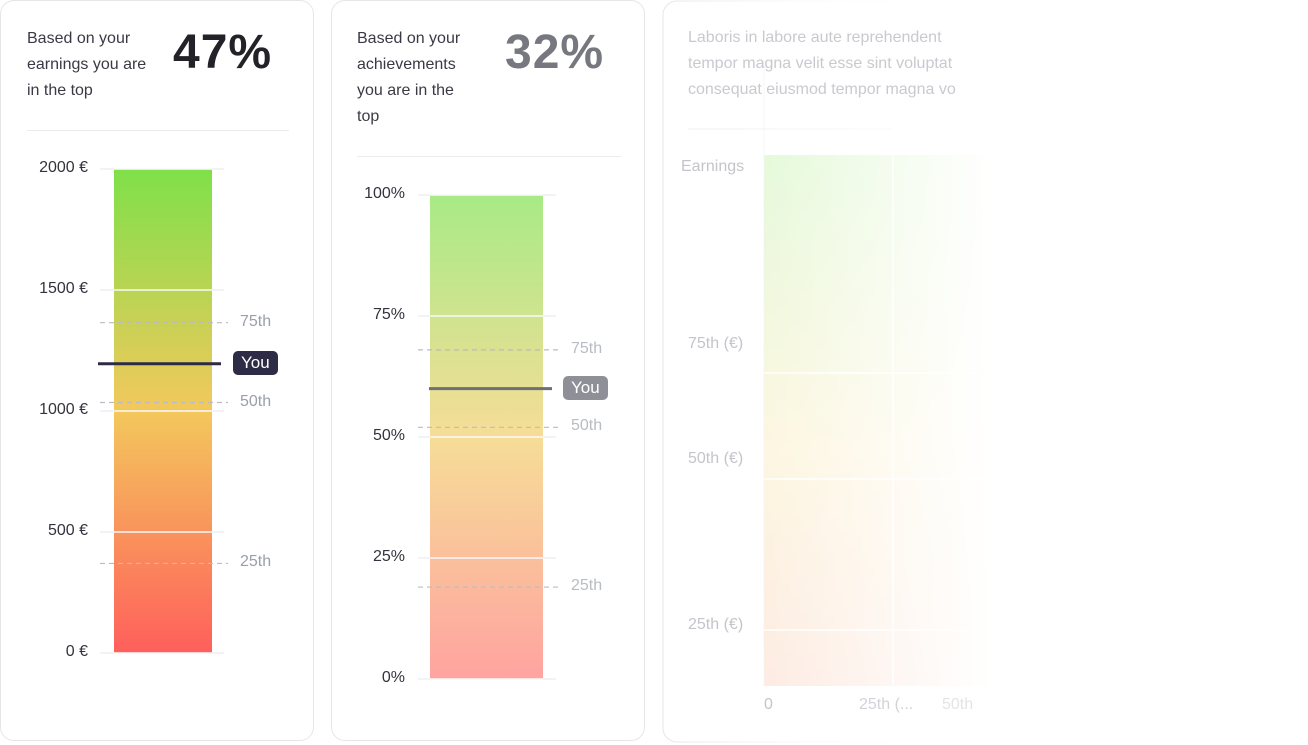 The width and height of the screenshot is (1308, 745). What do you see at coordinates (223, 52) in the screenshot?
I see `earnings-percent: 47%` at bounding box center [223, 52].